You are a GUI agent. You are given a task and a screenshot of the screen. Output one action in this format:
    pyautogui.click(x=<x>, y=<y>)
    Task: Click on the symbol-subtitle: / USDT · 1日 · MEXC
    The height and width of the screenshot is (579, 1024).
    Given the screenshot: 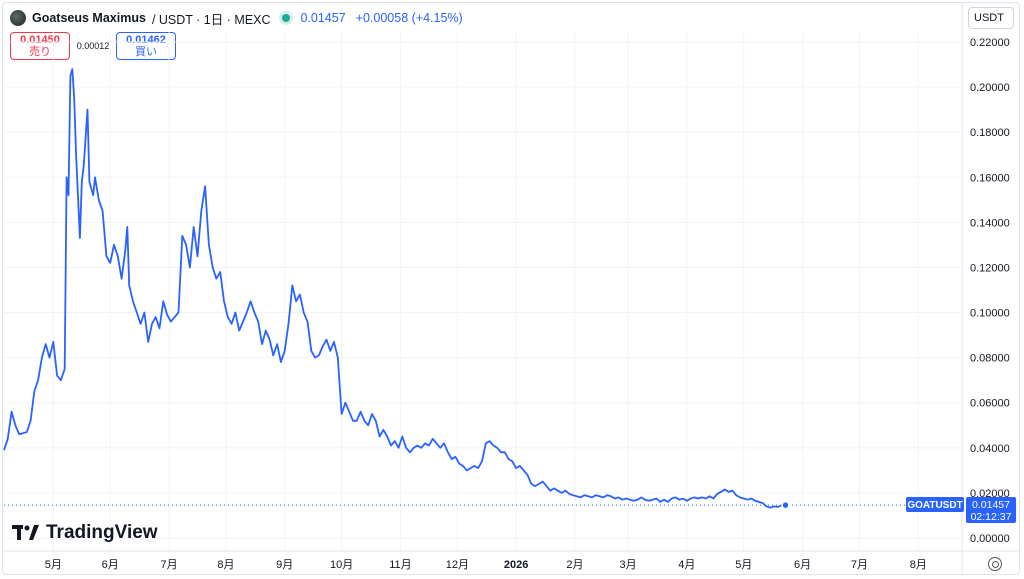 What is the action you would take?
    pyautogui.click(x=211, y=19)
    